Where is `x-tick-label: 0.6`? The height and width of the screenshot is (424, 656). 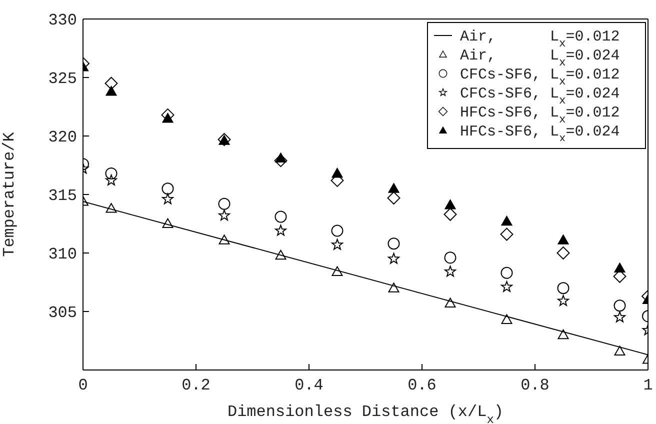
x-tick-label: 0.6 is located at coordinates (422, 385).